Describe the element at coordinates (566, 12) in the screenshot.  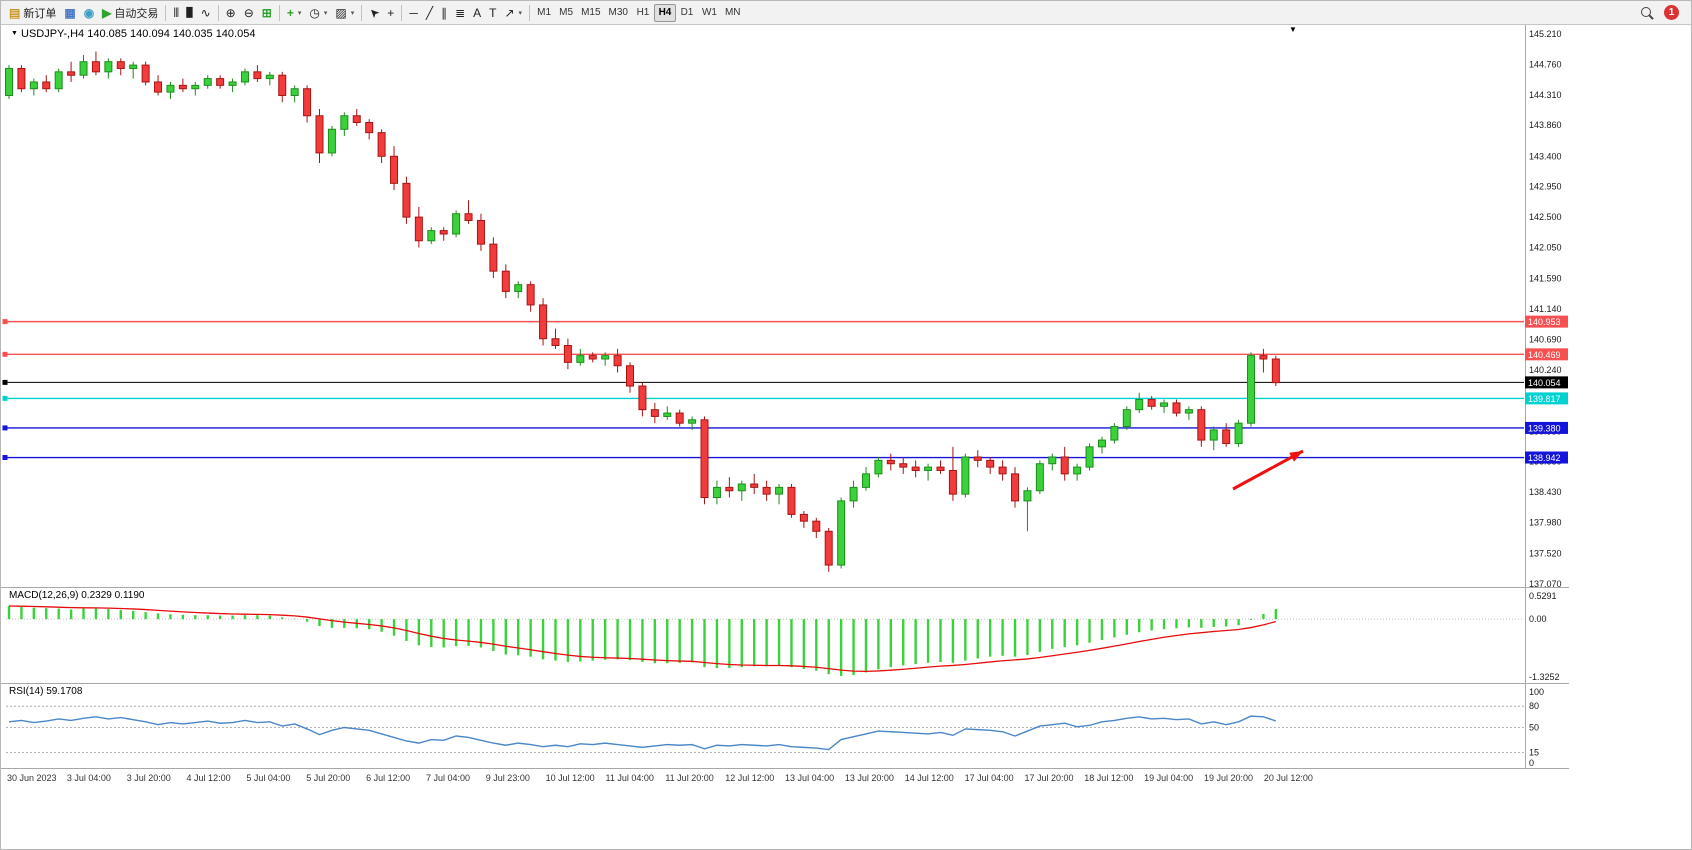
I see `timeframe-m5: M5` at that location.